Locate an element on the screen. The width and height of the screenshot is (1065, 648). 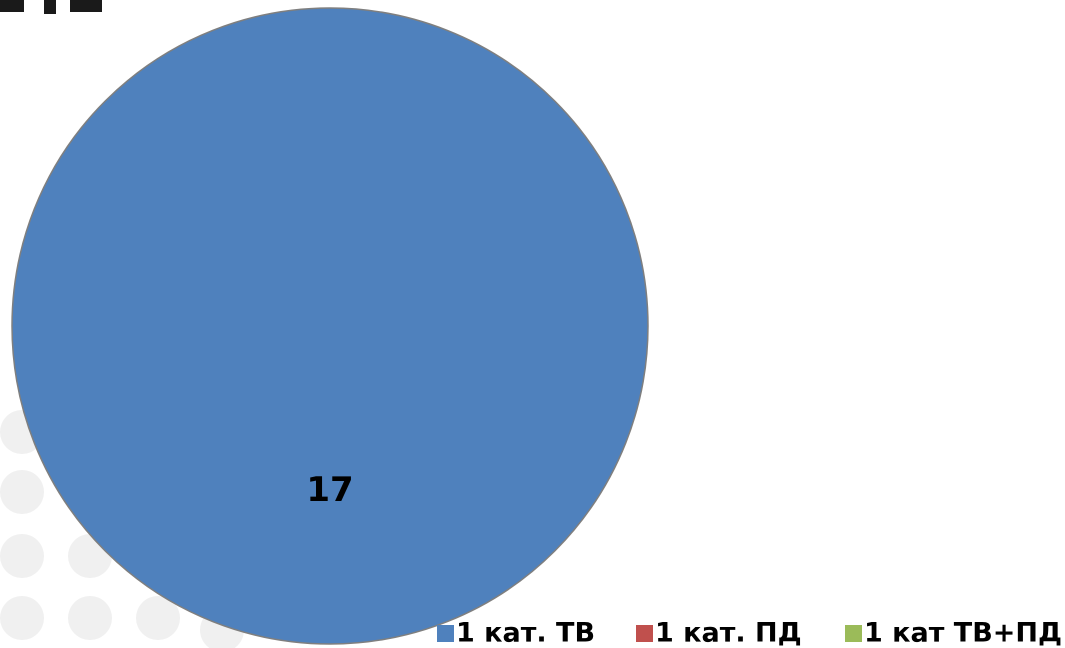
pie-data-labels: 17 is located at coordinates (329, 490).